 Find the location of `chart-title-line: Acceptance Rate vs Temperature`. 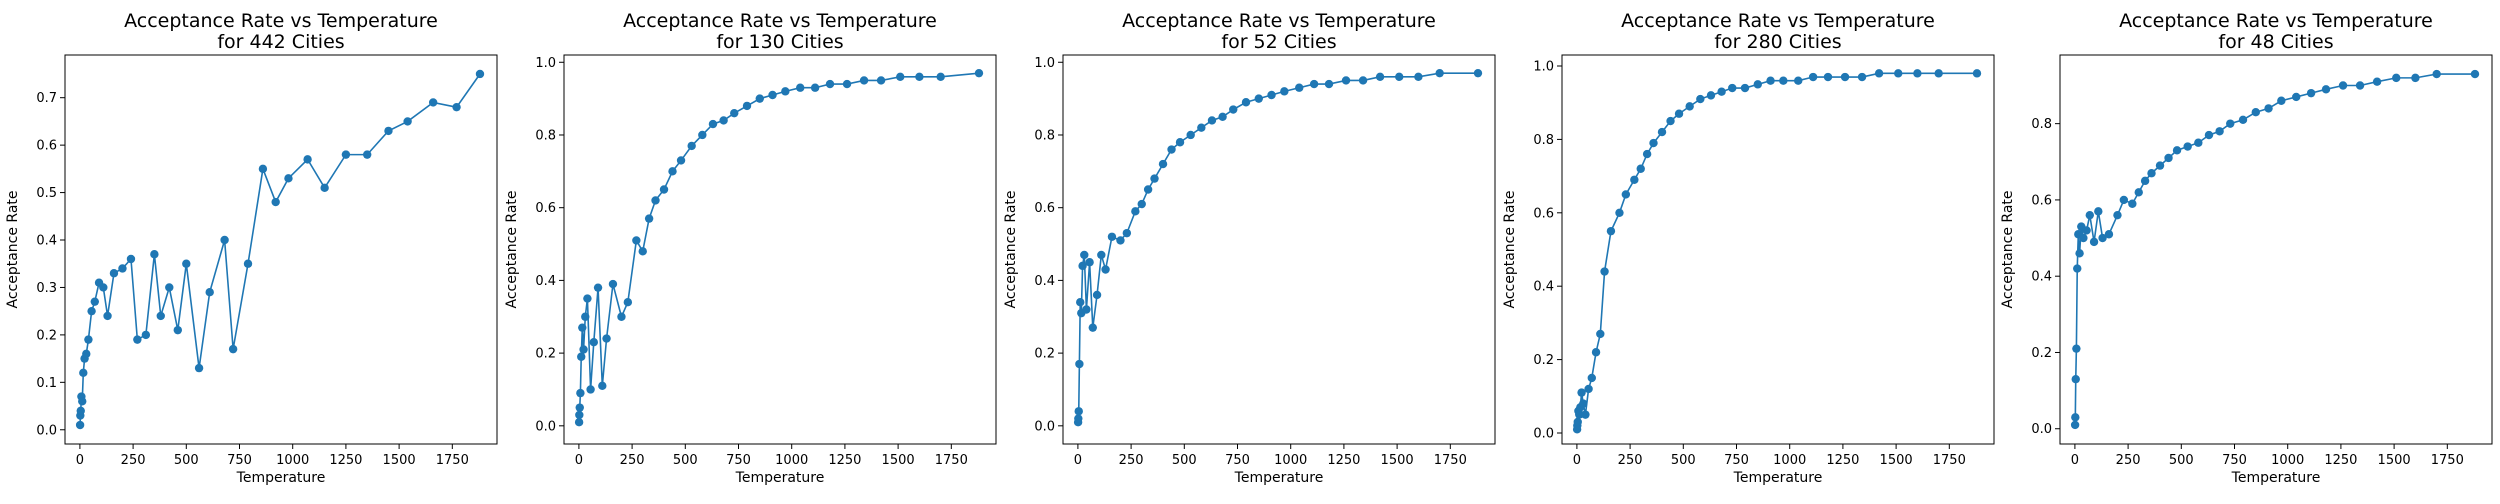

chart-title-line: Acceptance Rate vs Temperature is located at coordinates (780, 21).